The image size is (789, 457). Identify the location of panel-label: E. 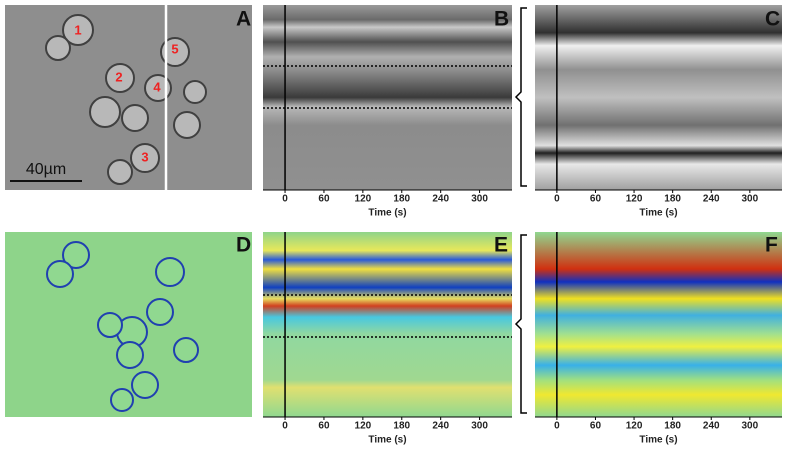
(501, 245).